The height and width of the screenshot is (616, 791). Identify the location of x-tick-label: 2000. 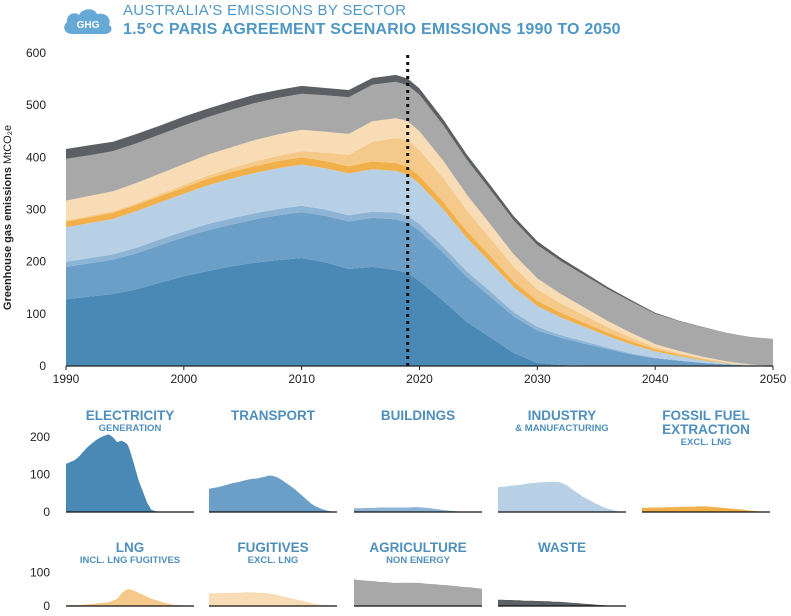
(183, 379).